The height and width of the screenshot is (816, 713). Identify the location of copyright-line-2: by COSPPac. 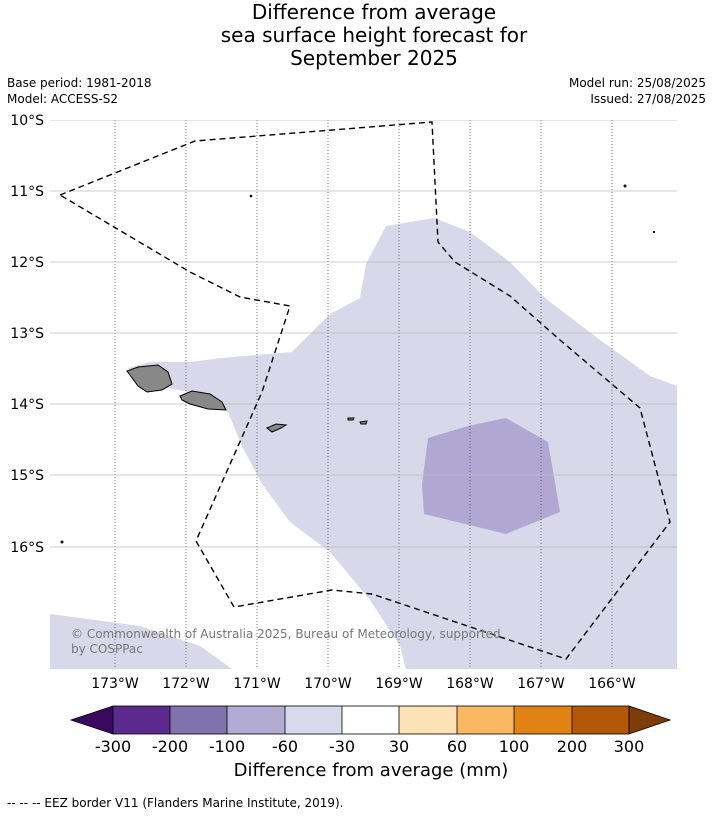
(107, 649).